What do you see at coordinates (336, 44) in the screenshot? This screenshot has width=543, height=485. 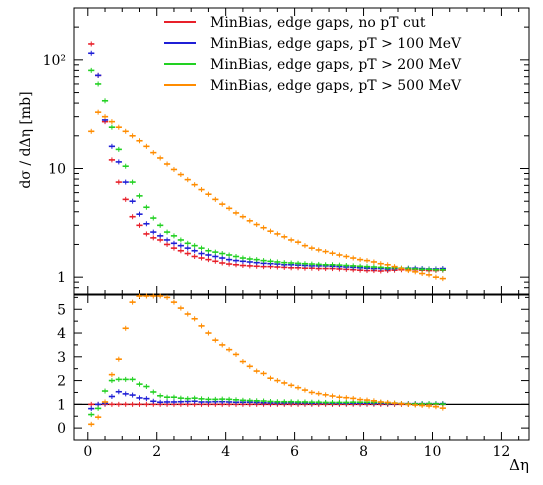 I see `legend-label: MinBias, edge gaps, pT > 100 MeV` at bounding box center [336, 44].